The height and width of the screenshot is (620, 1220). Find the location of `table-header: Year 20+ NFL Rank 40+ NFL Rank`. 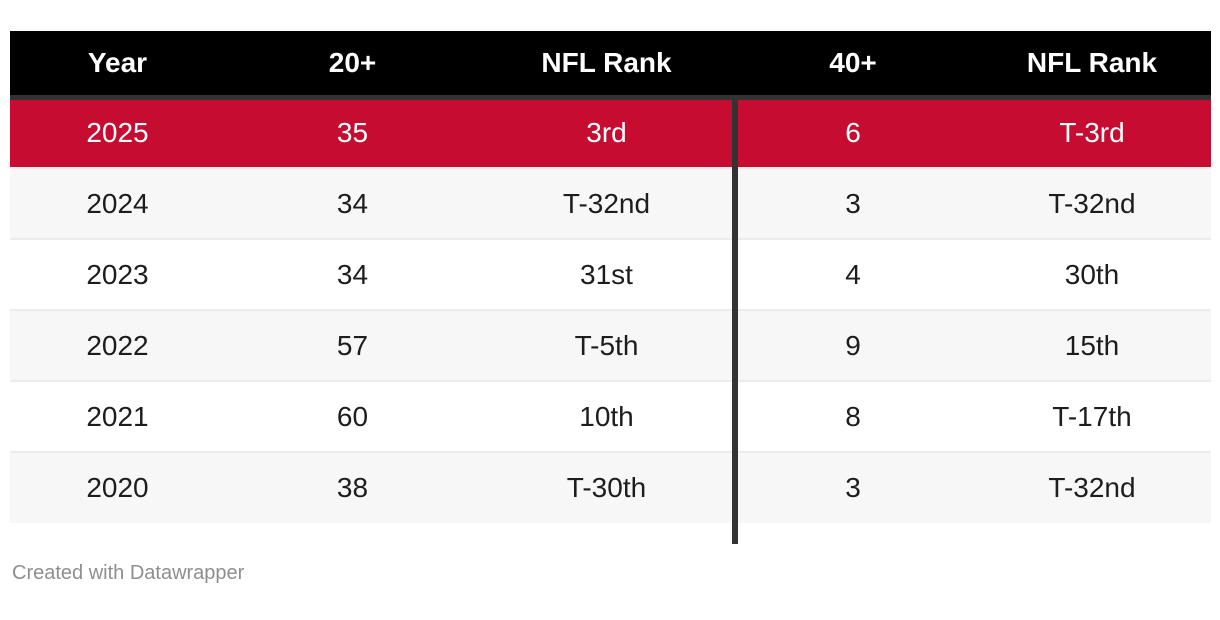

table-header: Year 20+ NFL Rank 40+ NFL Rank is located at coordinates (610, 65).